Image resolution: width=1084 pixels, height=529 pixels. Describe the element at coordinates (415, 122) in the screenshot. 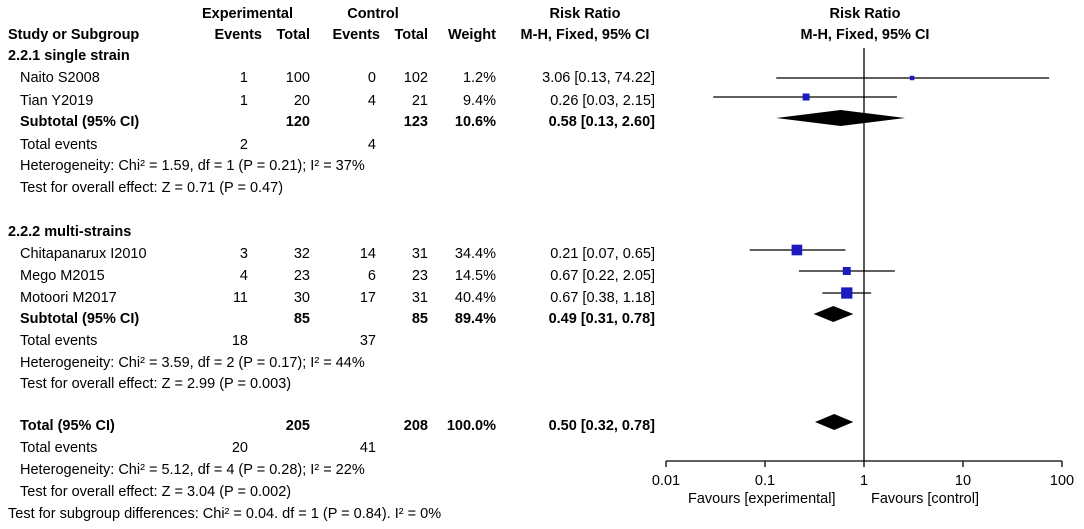

I see `subtotal-ctrl-total: 123` at that location.